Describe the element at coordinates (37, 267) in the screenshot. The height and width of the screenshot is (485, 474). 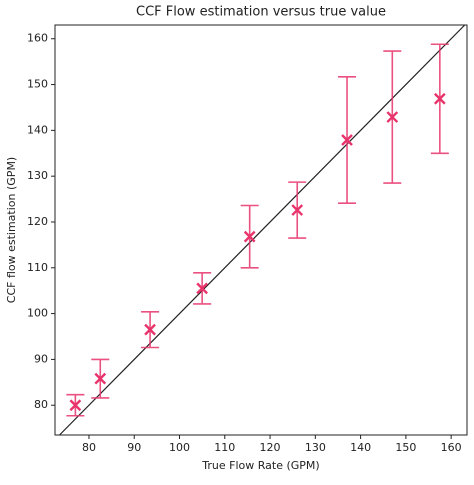
I see `y-tick-label: 110` at that location.